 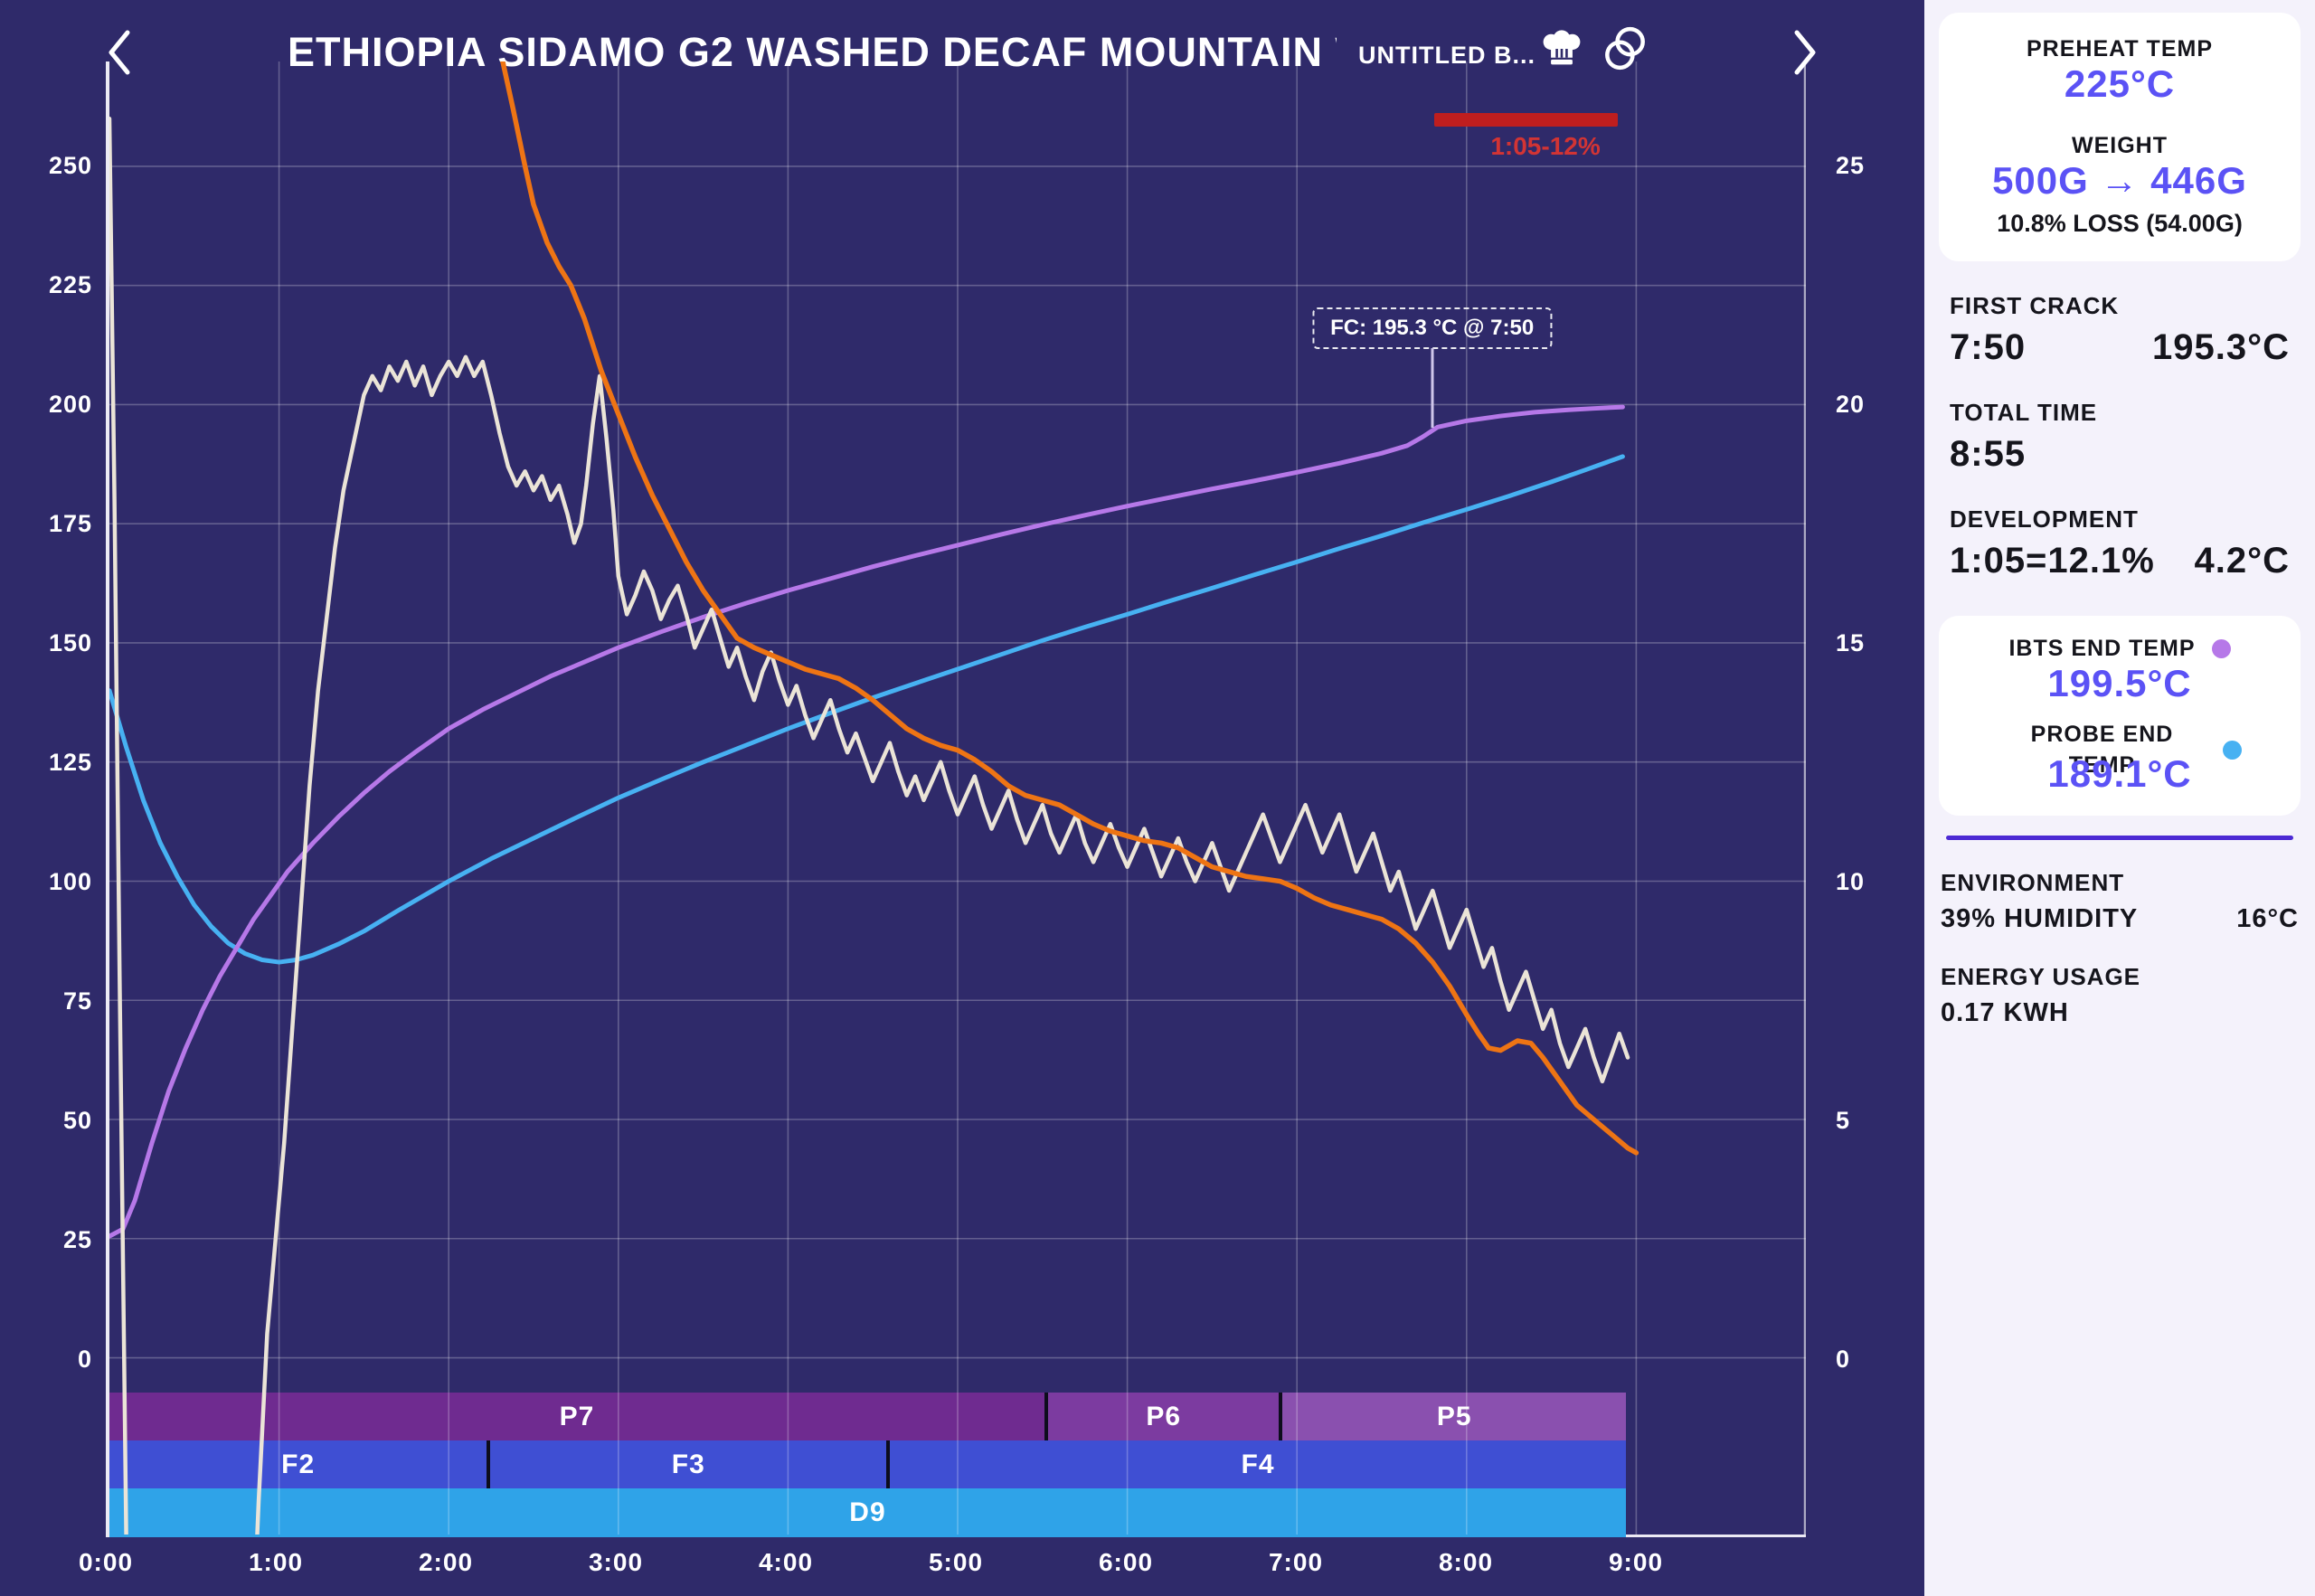 I want to click on development-phase-bar, so click(x=1525, y=120).